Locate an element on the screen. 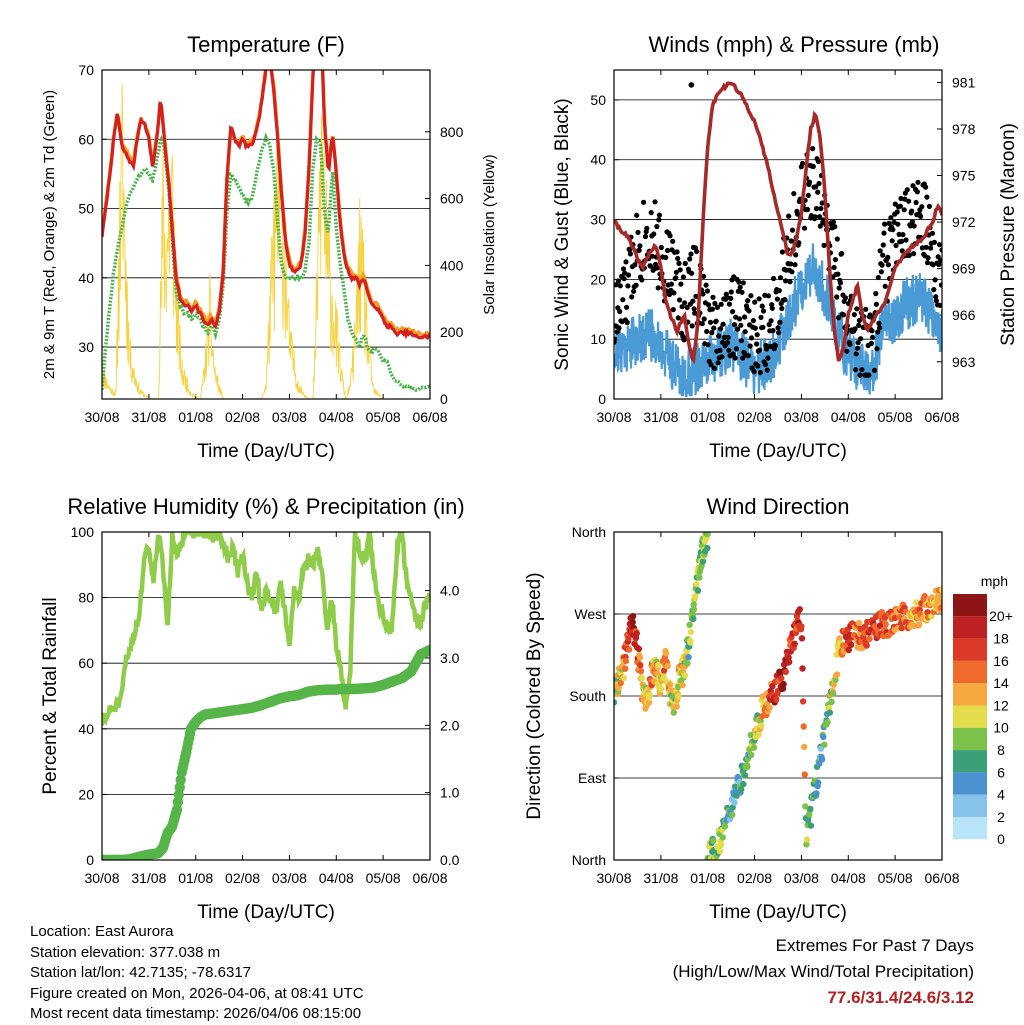 This screenshot has width=1024, height=1025. y-tick-label-right: 978 is located at coordinates (964, 129).